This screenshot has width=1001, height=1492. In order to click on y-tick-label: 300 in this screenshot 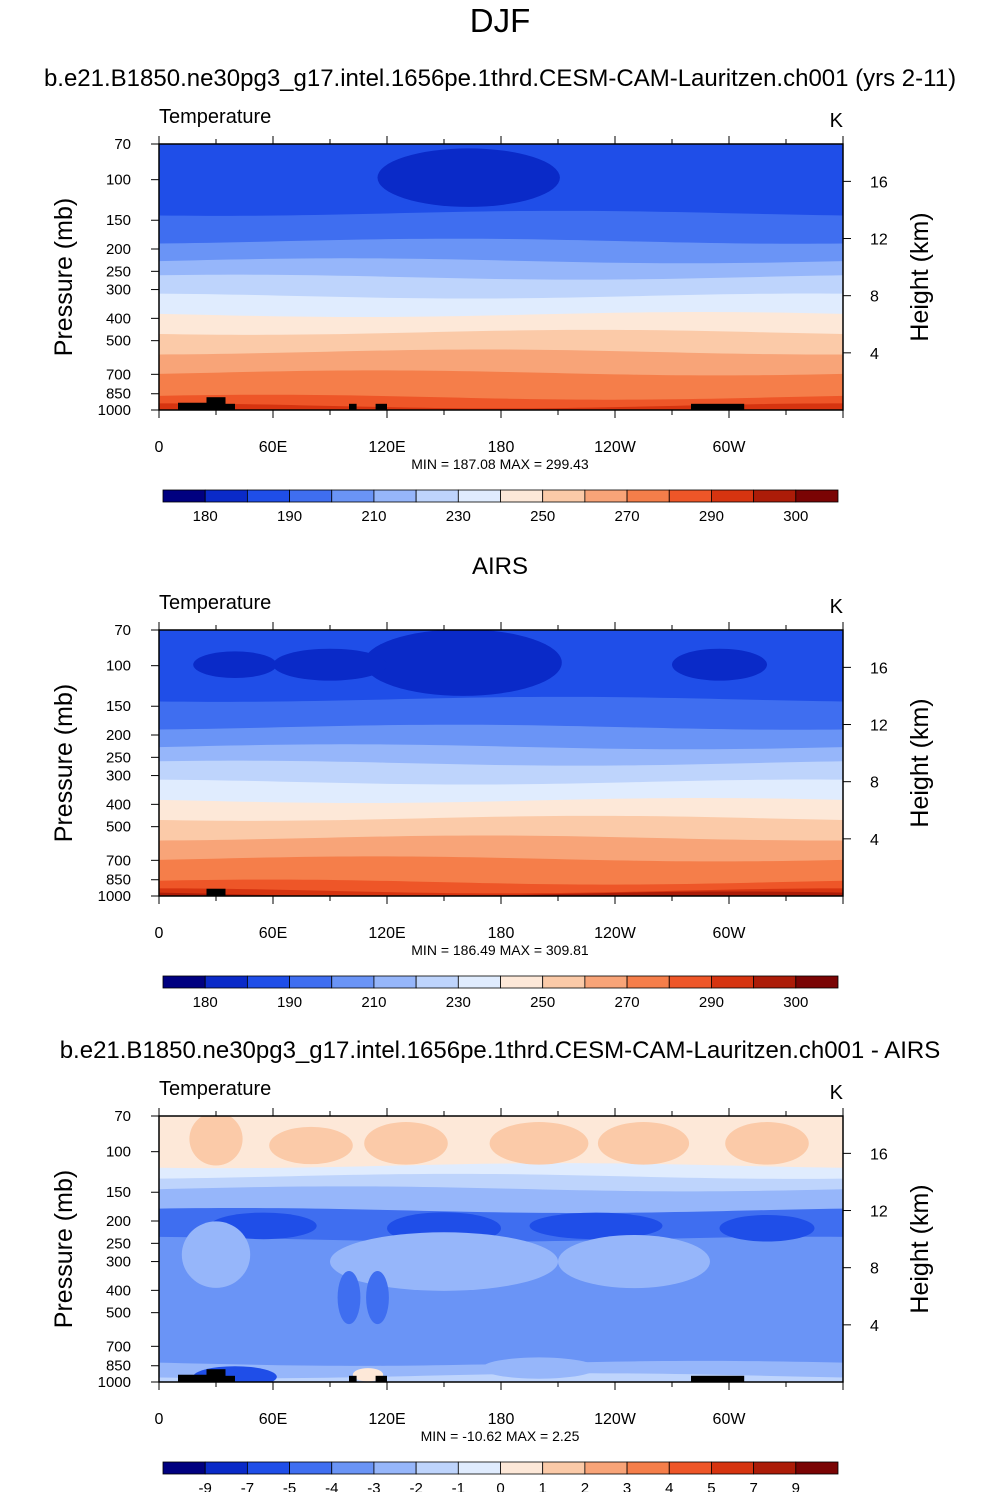, I will do `click(118, 1262)`.